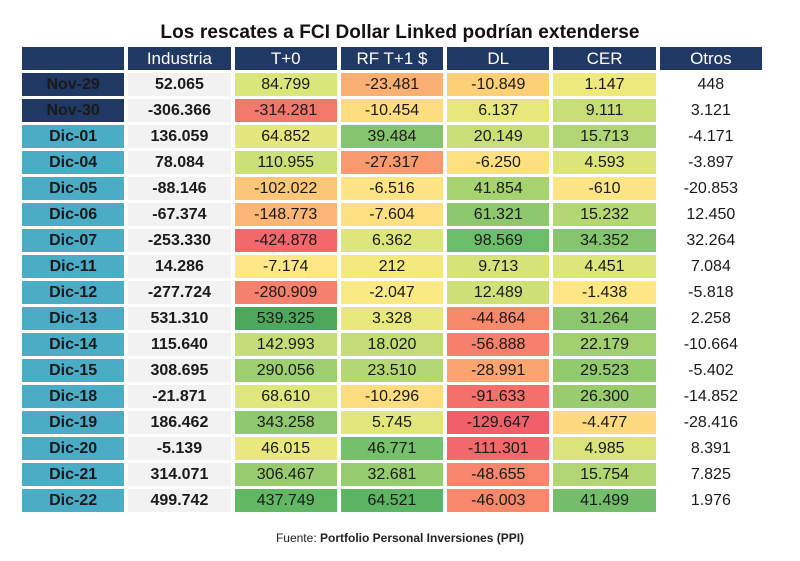  What do you see at coordinates (392, 422) in the screenshot?
I see `cell-rf: 5.745` at bounding box center [392, 422].